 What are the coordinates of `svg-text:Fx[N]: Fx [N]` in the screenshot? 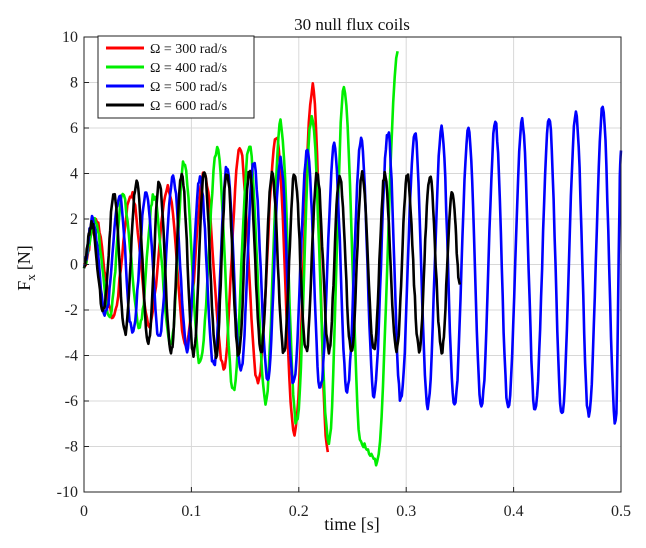 It's located at (26, 268).